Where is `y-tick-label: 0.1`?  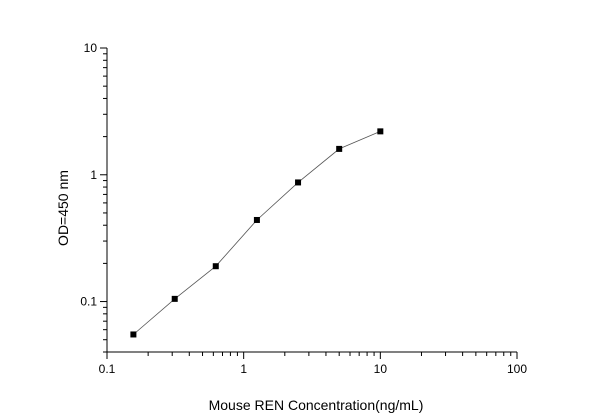 y-tick-label: 0.1 is located at coordinates (88, 302).